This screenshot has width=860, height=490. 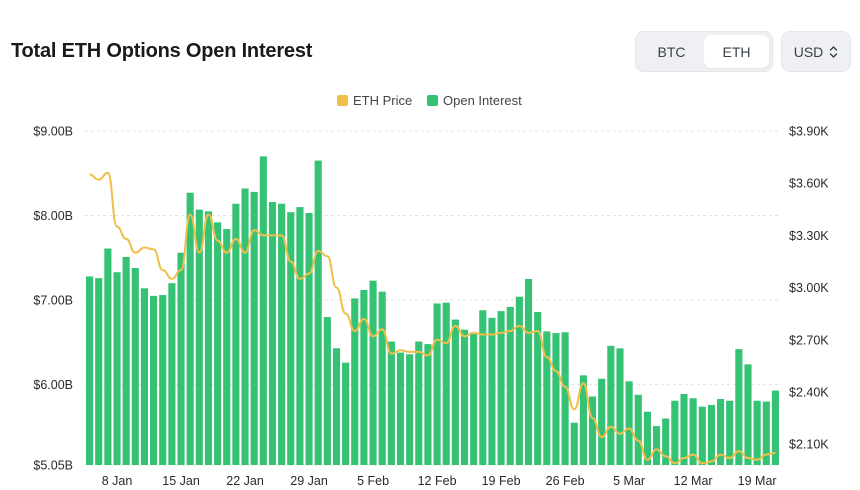 What do you see at coordinates (309, 481) in the screenshot?
I see `x-tick-label: 29 Jan` at bounding box center [309, 481].